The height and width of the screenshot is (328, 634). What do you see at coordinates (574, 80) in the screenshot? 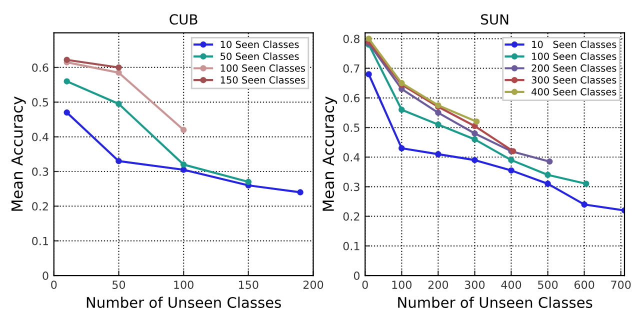
I see `legend-label: 300 Seen Classes` at bounding box center [574, 80].